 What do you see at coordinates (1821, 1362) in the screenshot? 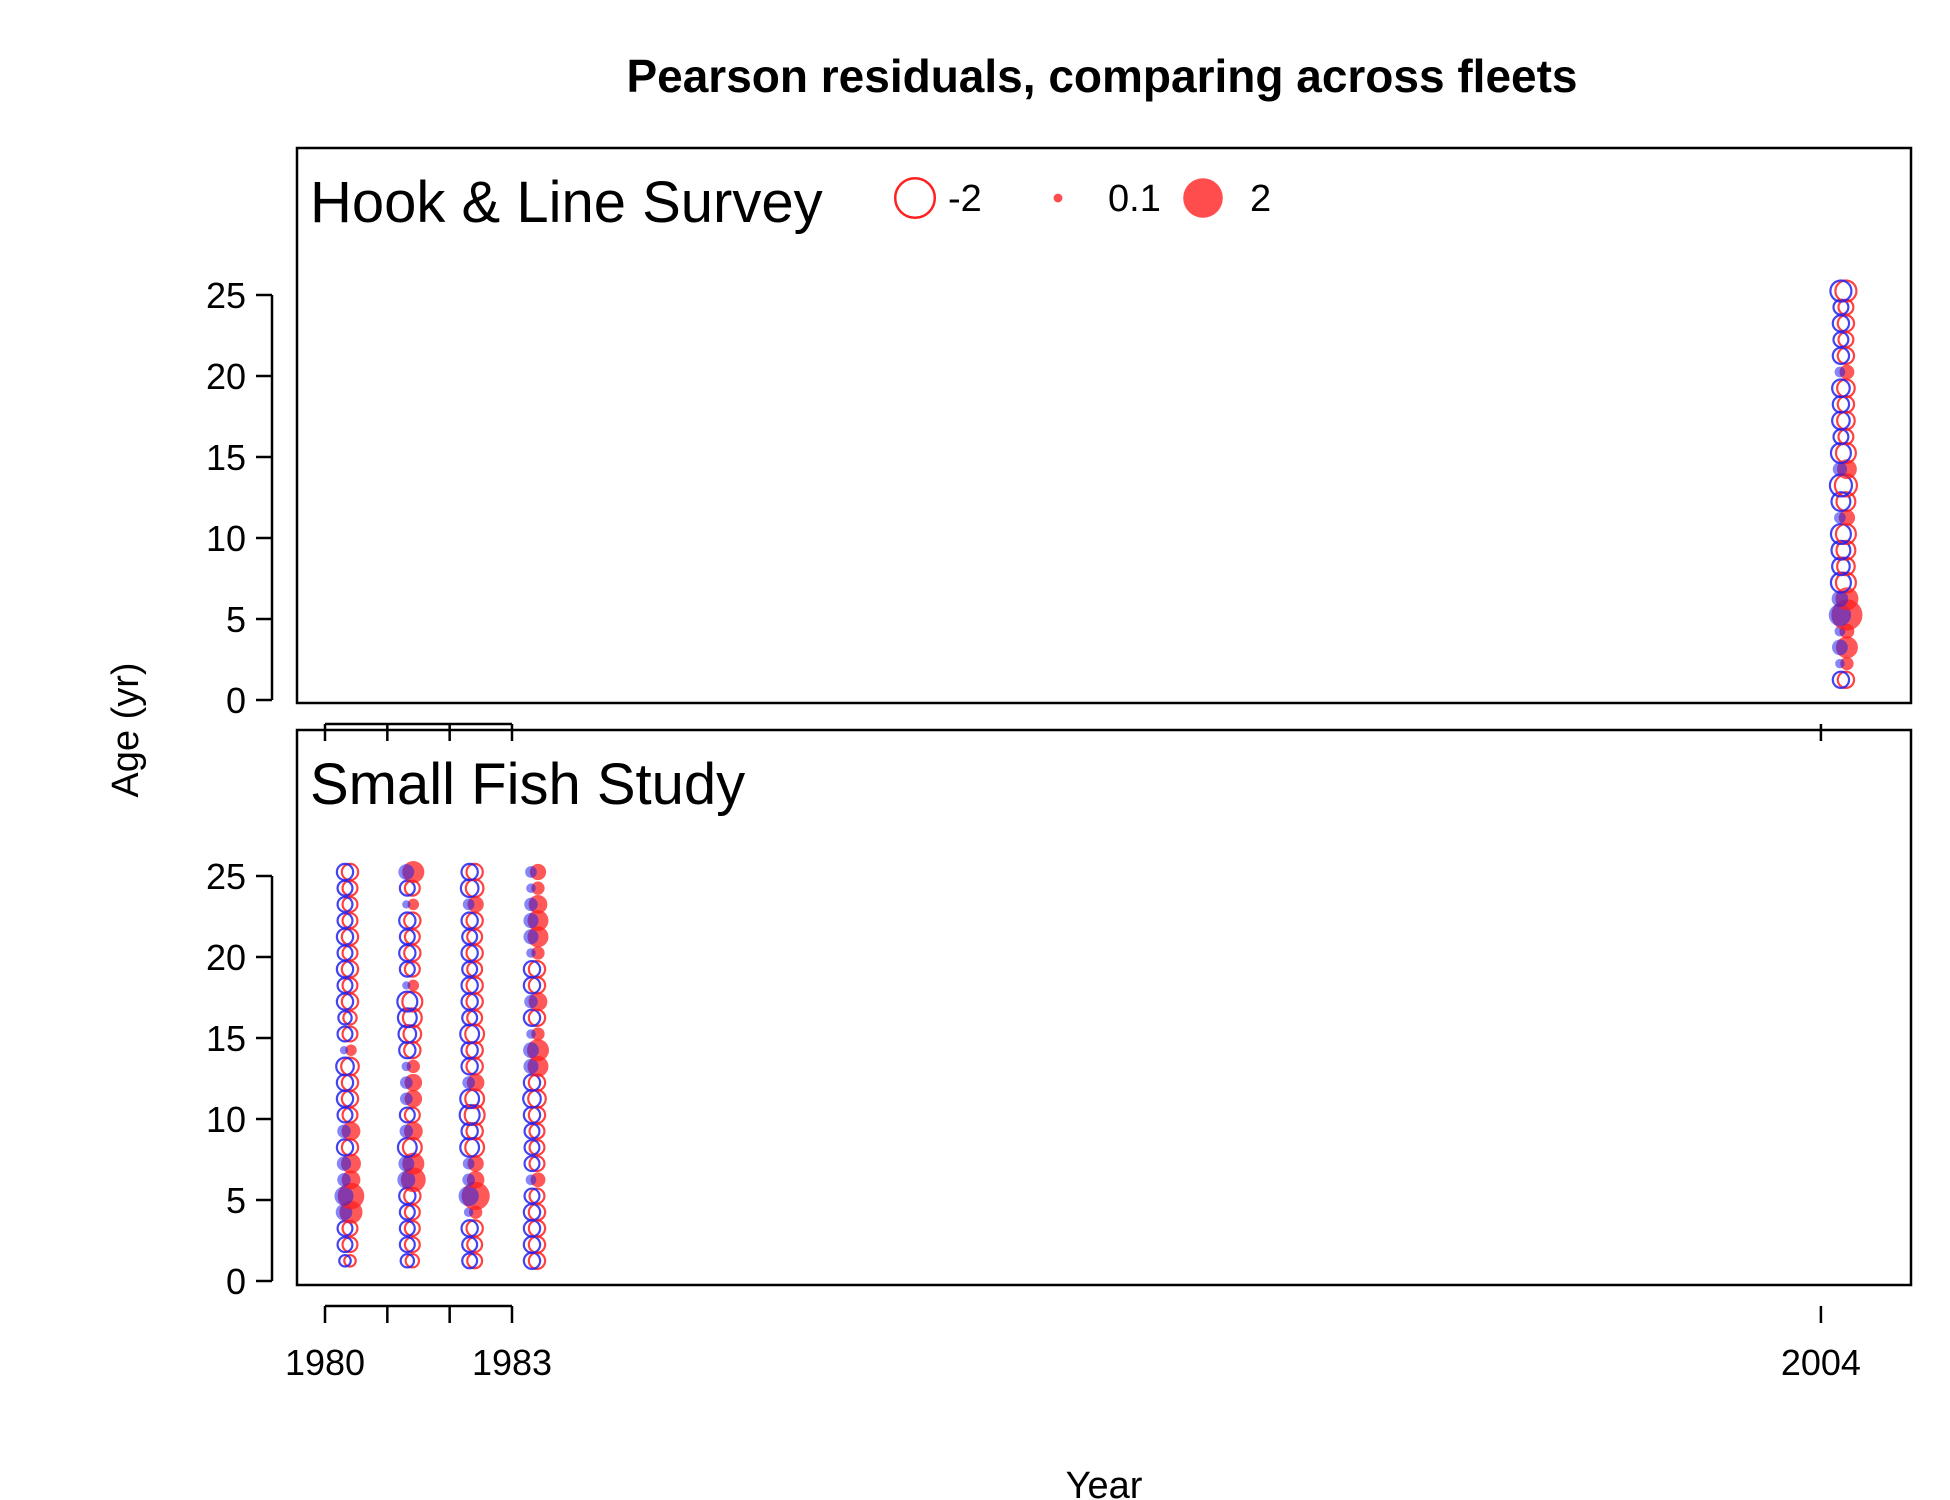
I see `x-tick-label: 2004` at bounding box center [1821, 1362].